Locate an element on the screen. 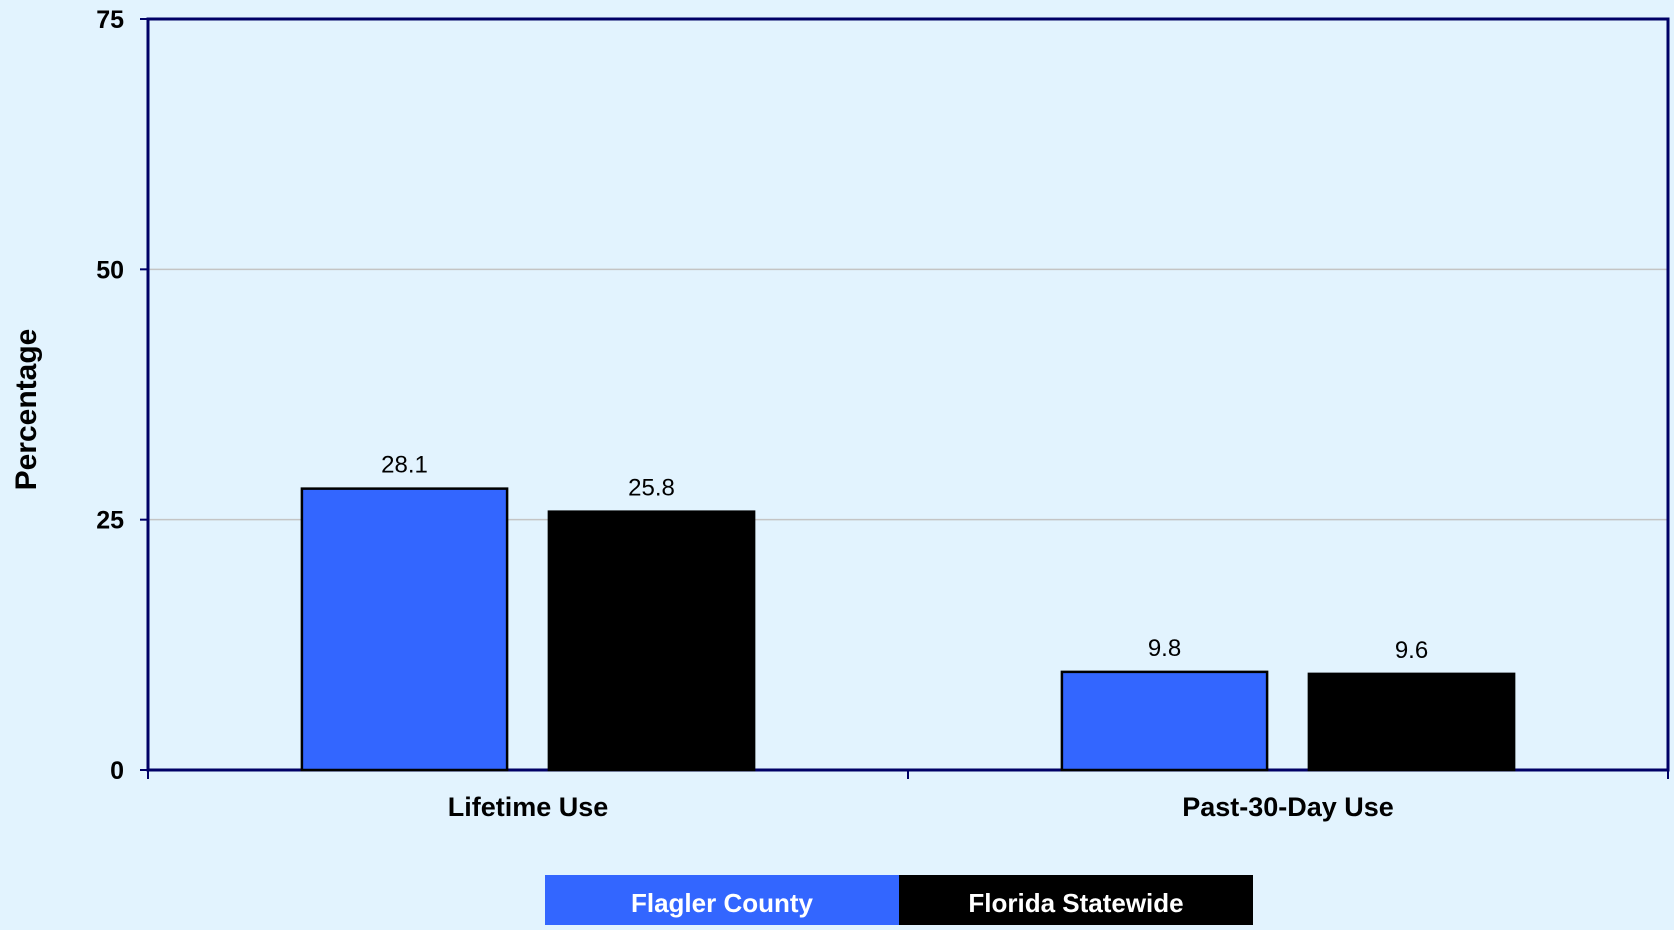 Image resolution: width=1674 pixels, height=930 pixels. legend-entry: Florida Statewide is located at coordinates (1075, 903).